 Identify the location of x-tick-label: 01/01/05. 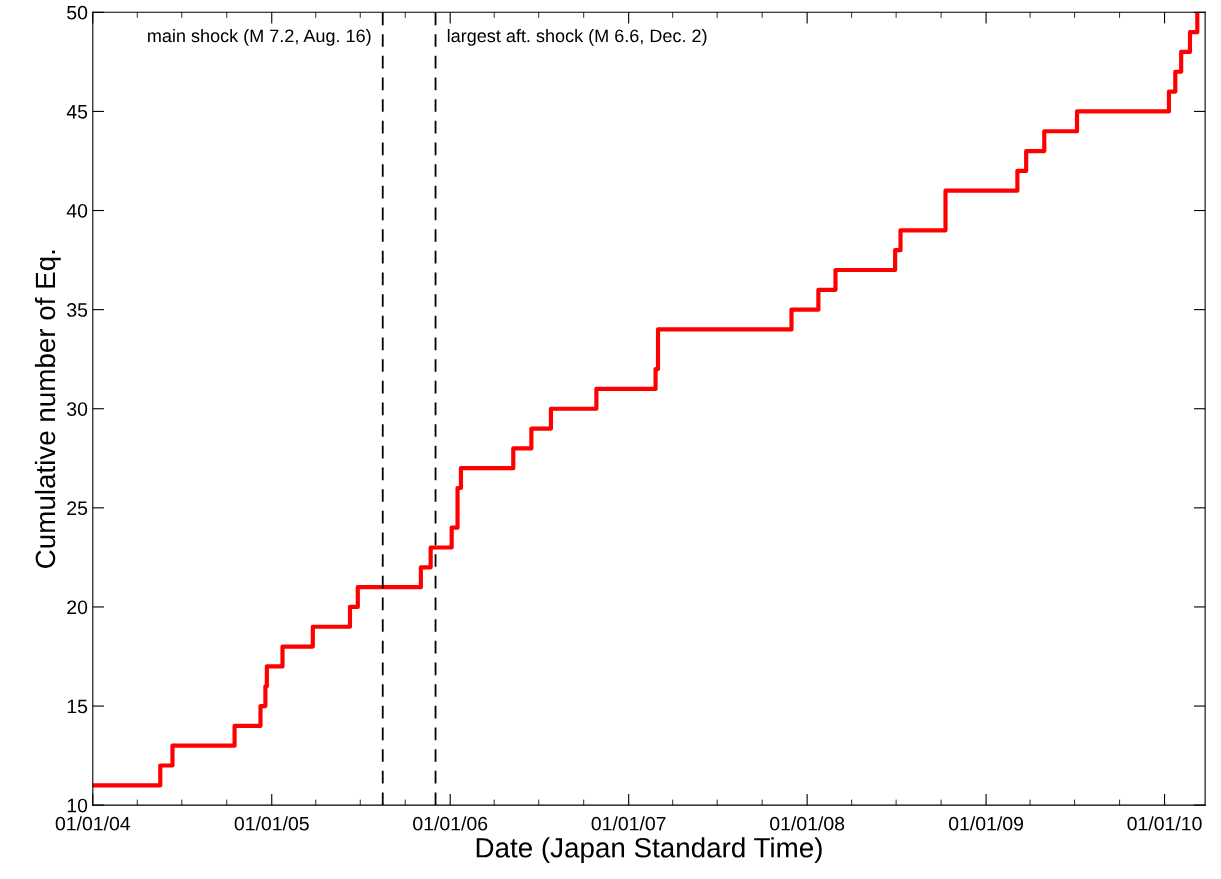
(271, 823).